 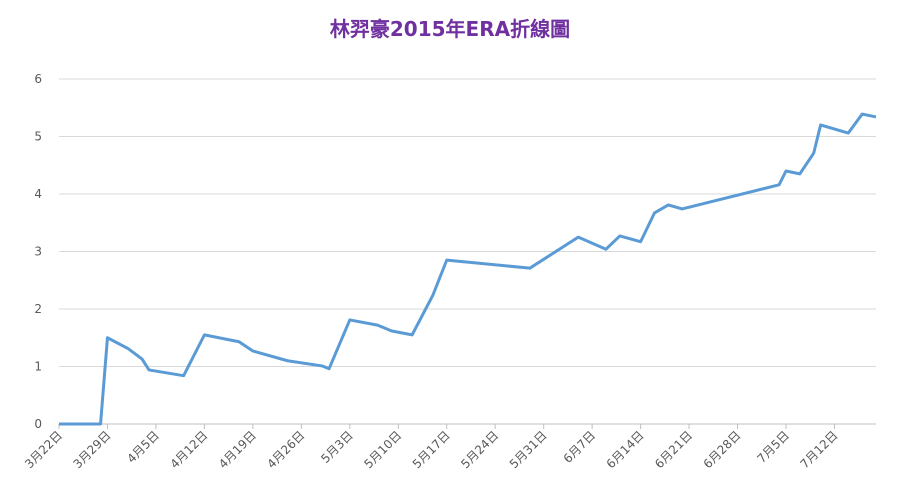 What do you see at coordinates (92, 449) in the screenshot?
I see `x-tick-label: 3月29日` at bounding box center [92, 449].